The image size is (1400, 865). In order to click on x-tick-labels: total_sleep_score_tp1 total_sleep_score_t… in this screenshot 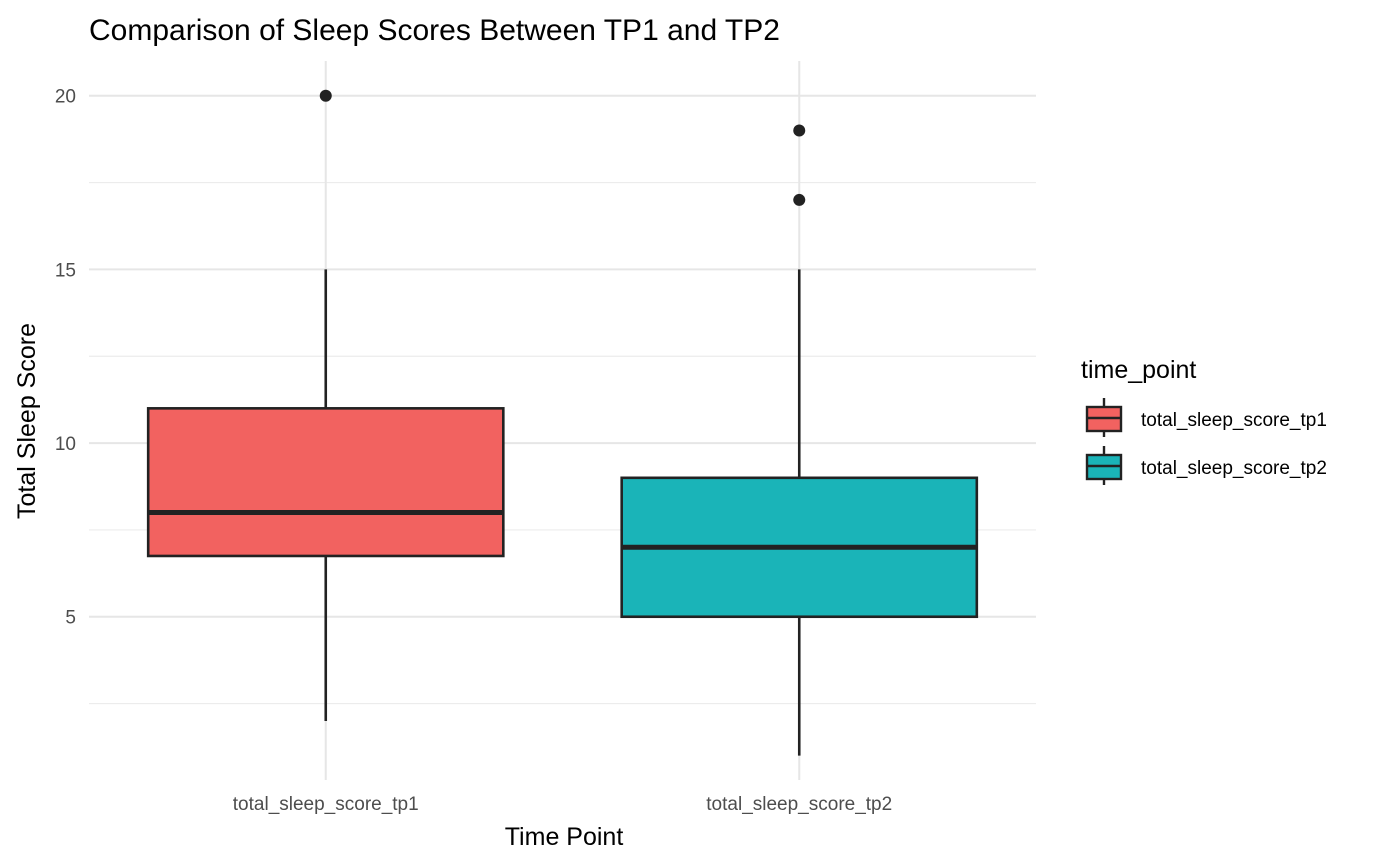, I will do `click(562, 804)`.